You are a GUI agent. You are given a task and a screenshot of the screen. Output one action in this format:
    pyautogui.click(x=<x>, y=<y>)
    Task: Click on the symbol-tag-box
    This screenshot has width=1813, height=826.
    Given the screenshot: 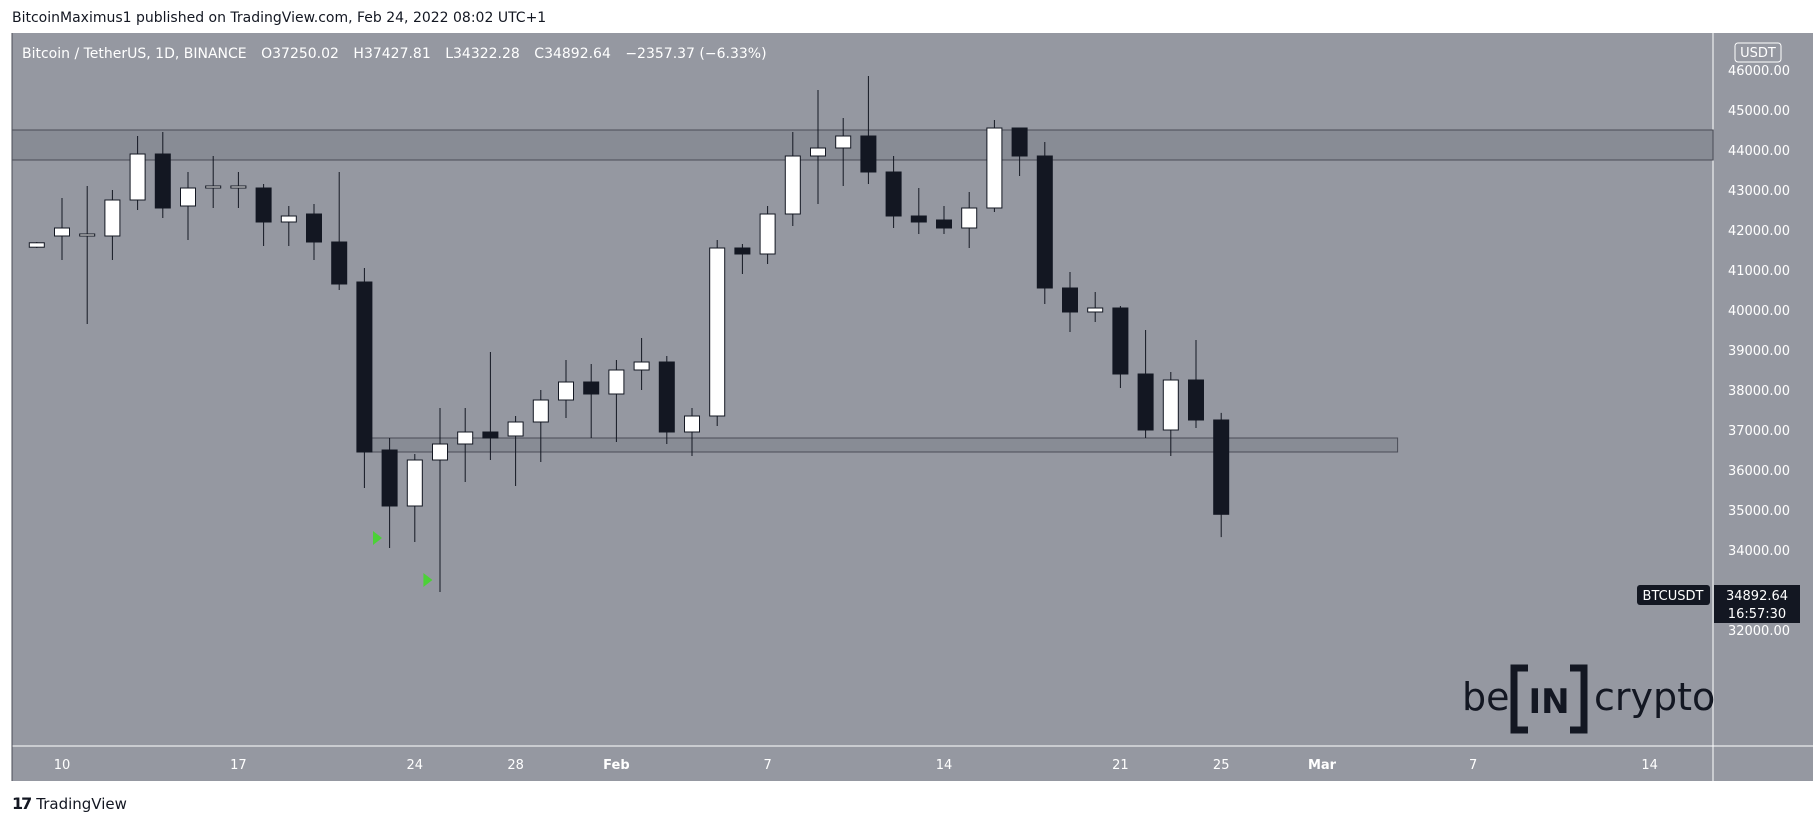 What is the action you would take?
    pyautogui.click(x=1673, y=595)
    